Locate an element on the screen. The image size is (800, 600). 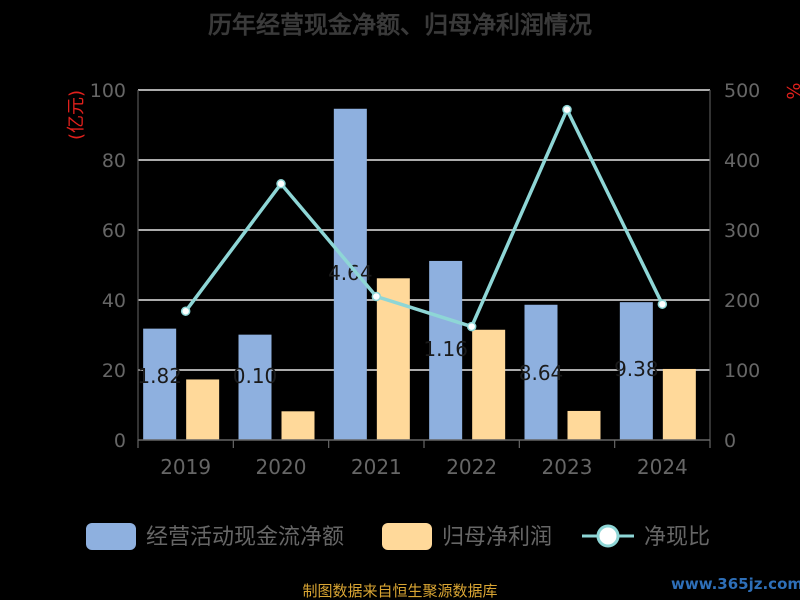
bar-value-labels: 1.82 0.104.641.168.64 9.38 is located at coordinates (397, 324).